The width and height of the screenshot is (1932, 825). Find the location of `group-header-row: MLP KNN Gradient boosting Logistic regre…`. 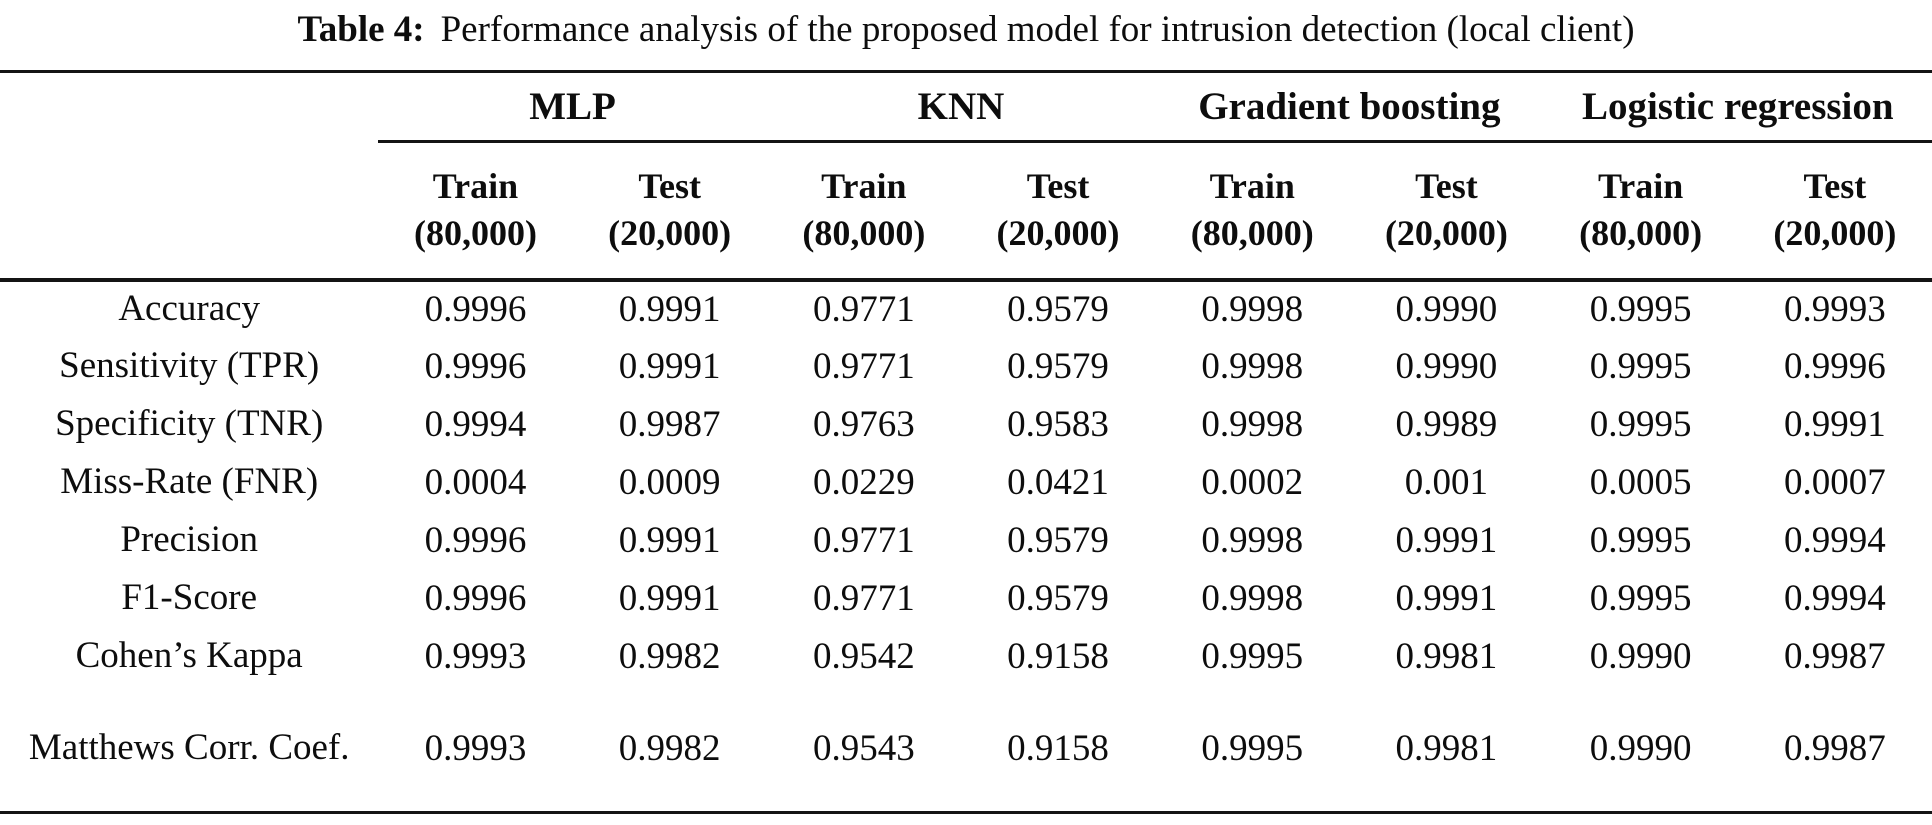

group-header-row: MLP KNN Gradient boosting Logistic regre… is located at coordinates (966, 107).